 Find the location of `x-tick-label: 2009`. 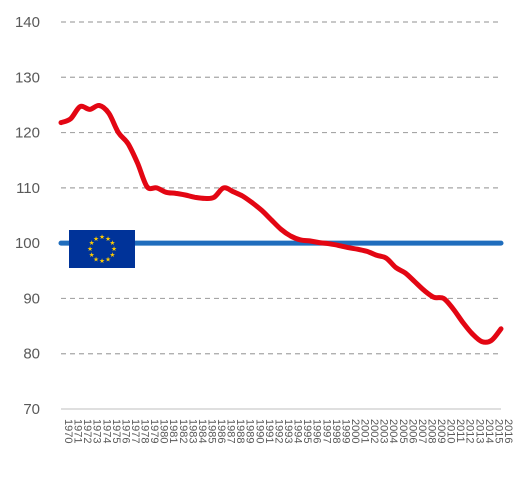

x-tick-label: 2009 is located at coordinates (441, 431).